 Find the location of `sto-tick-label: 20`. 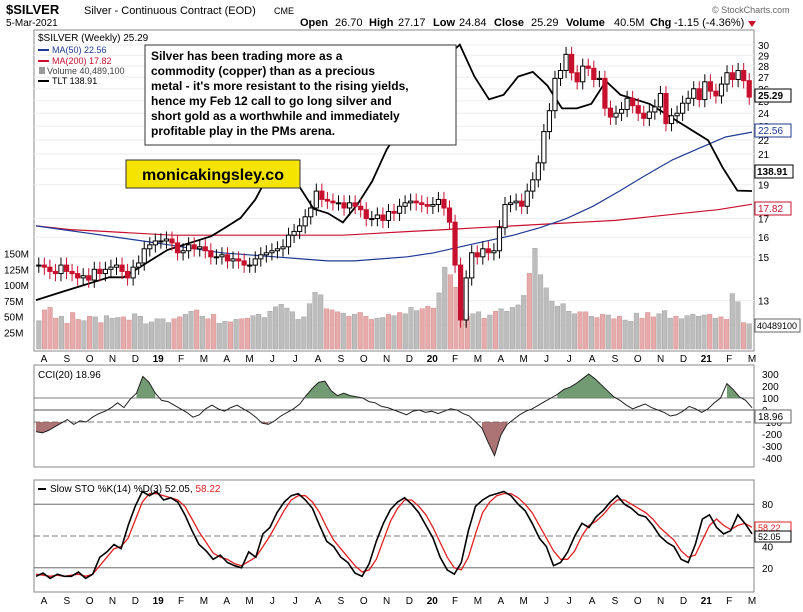

sto-tick-label: 20 is located at coordinates (768, 569).